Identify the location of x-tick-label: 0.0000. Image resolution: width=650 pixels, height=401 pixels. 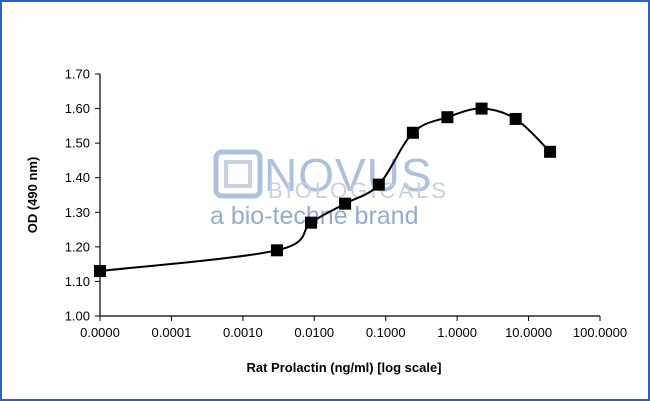
(100, 332).